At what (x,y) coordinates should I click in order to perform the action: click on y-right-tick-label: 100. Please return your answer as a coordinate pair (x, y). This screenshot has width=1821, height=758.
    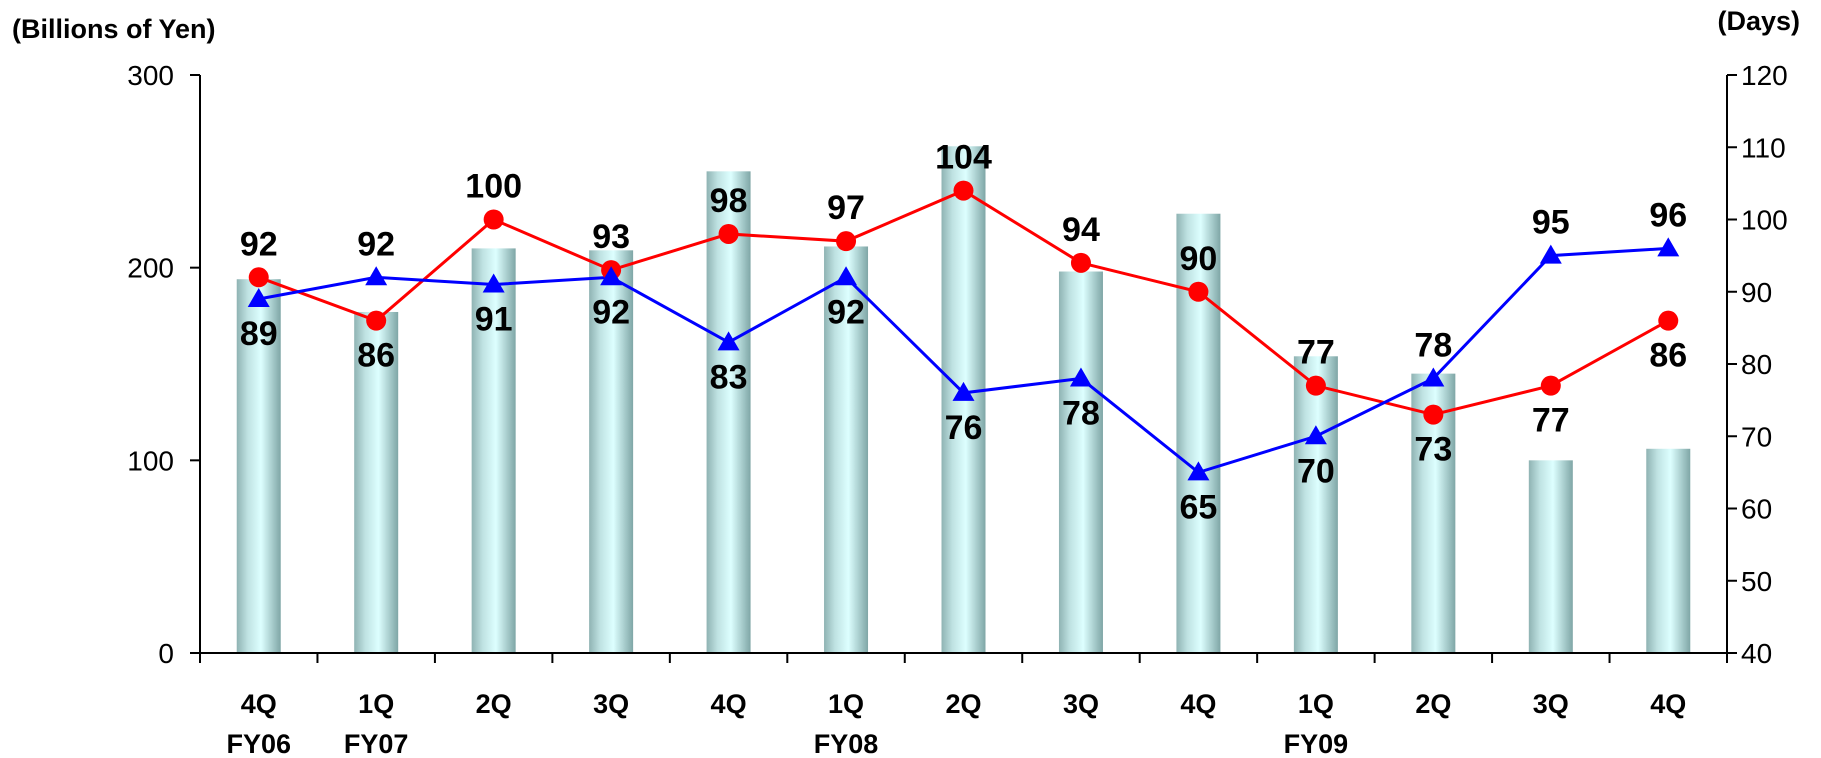
    Looking at the image, I should click on (1764, 220).